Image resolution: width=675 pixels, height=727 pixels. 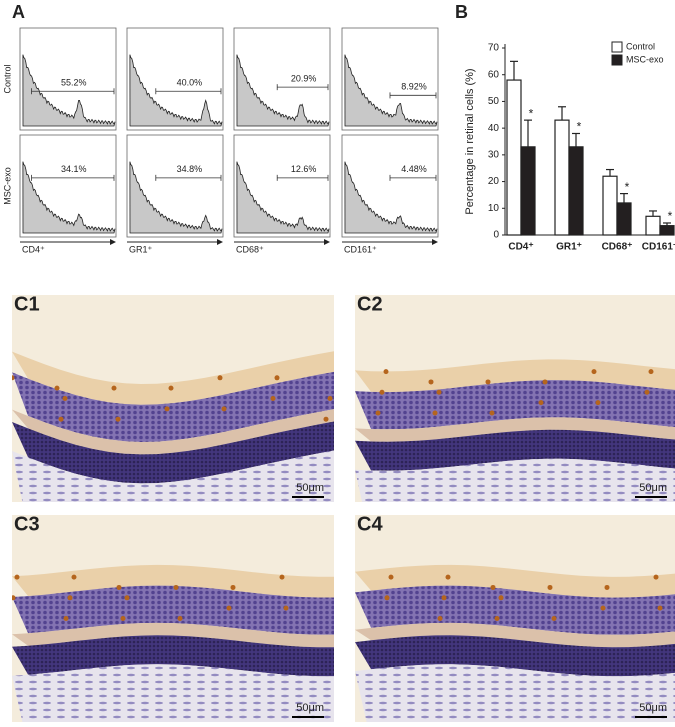 I want to click on gate-percentage: 4.48%, so click(x=414, y=169).